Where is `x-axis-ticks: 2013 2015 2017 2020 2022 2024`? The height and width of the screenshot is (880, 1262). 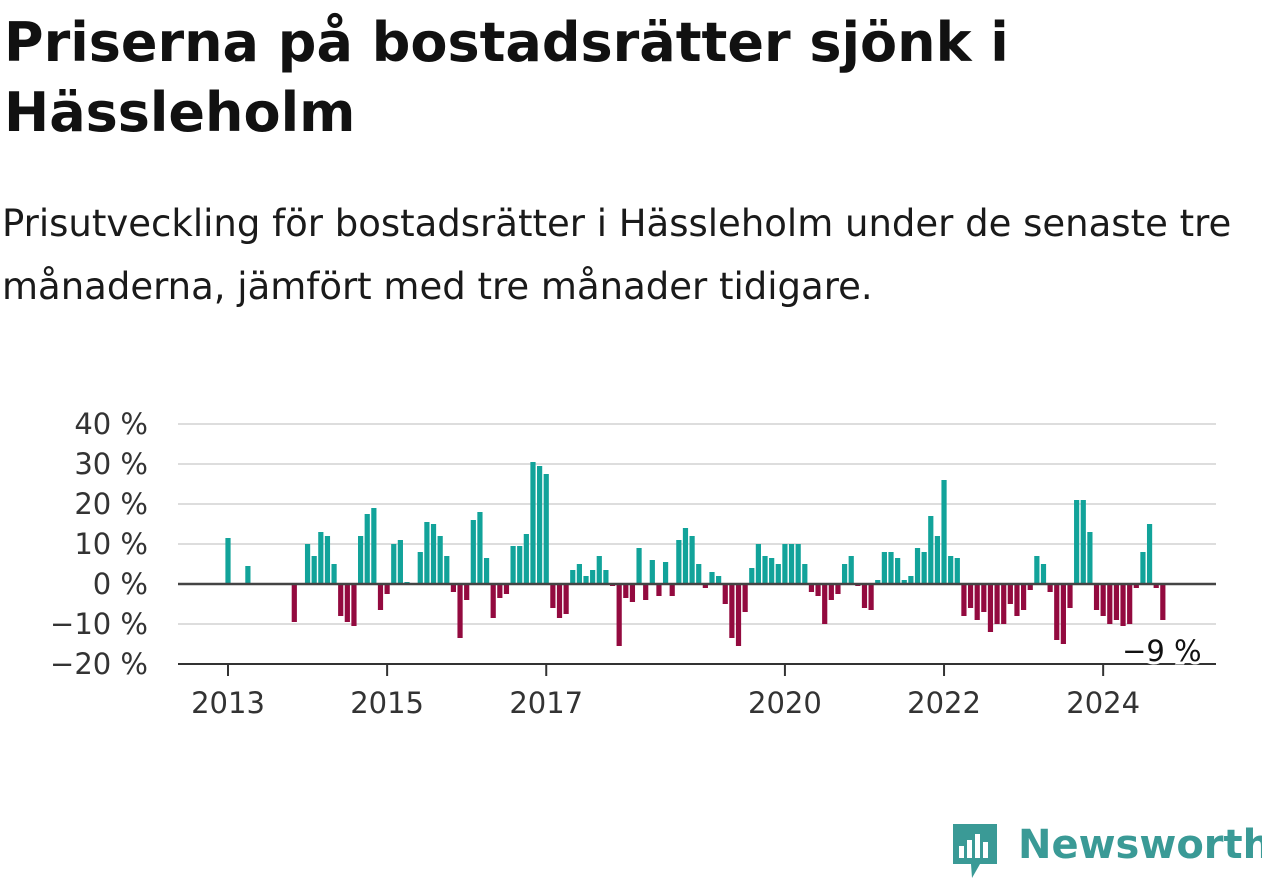
x-axis-ticks: 2013 2015 2017 2020 2022 2024 is located at coordinates (665, 692).